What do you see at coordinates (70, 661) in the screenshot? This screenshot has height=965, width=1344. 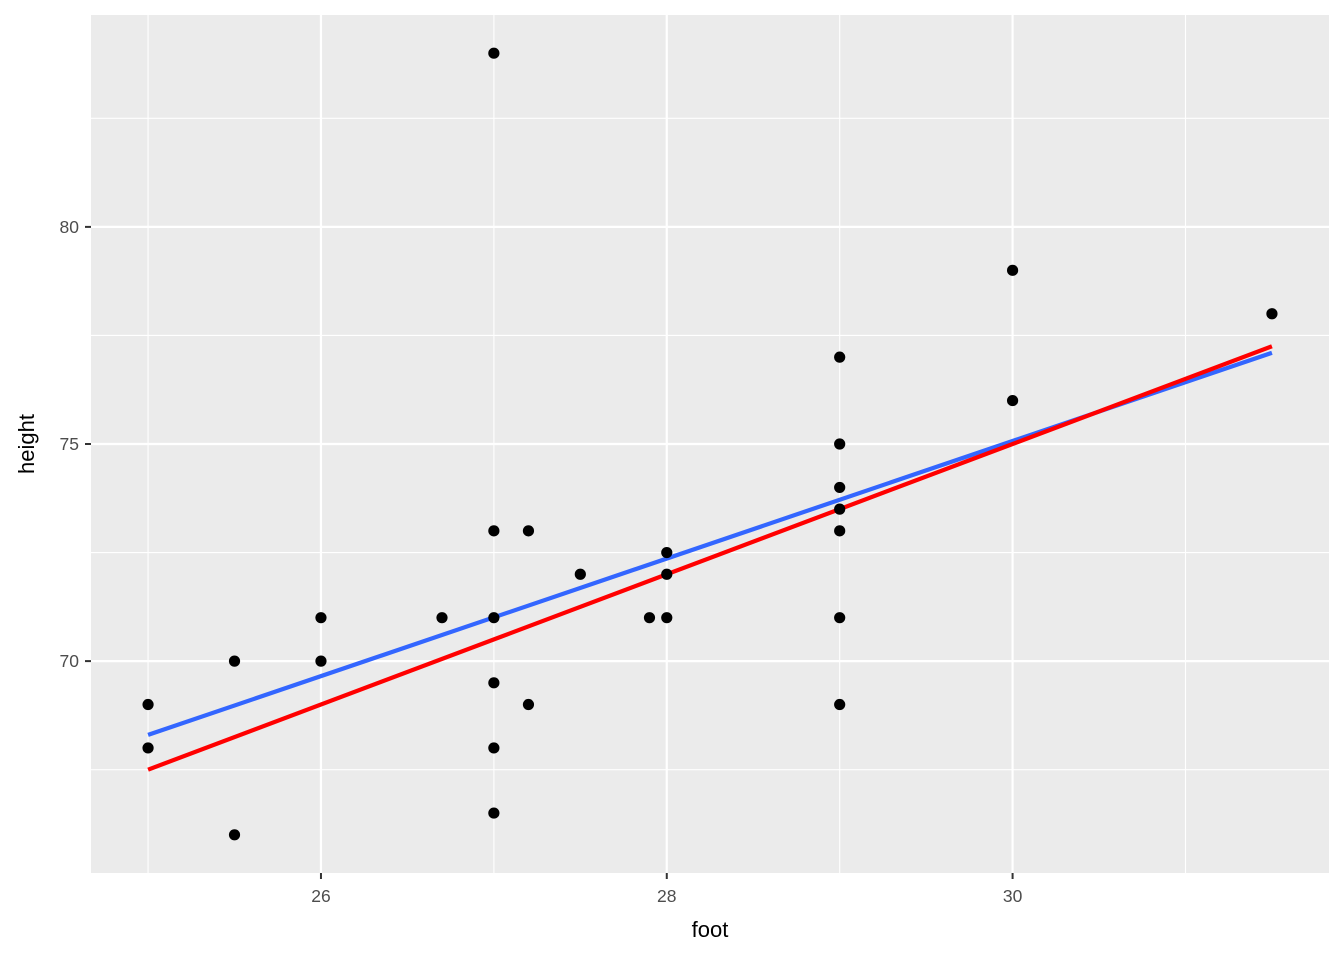 I see `y-tick-label: 70` at bounding box center [70, 661].